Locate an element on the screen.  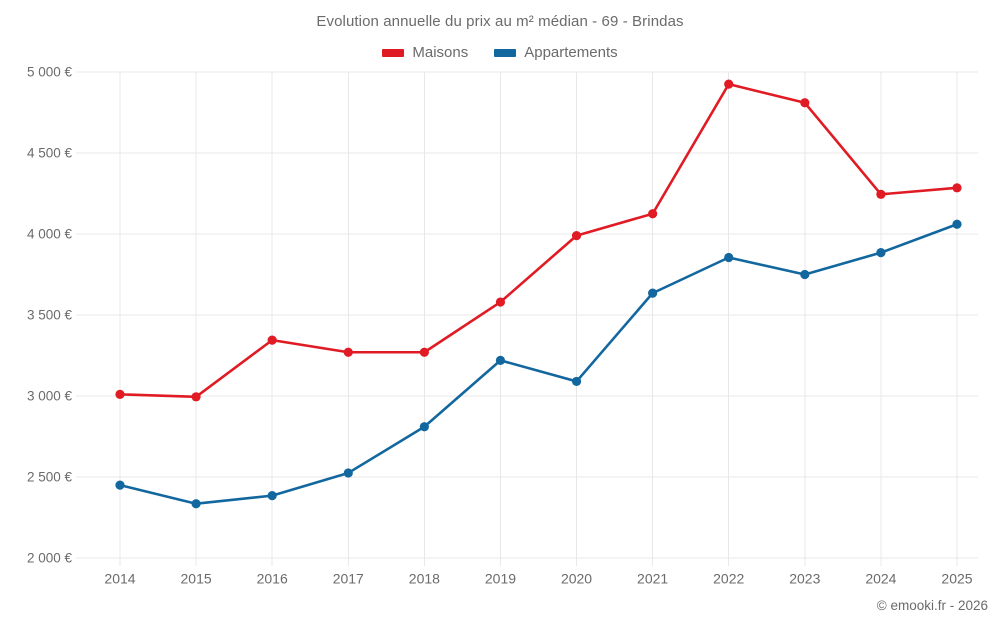
data-point-appartements-2019 is located at coordinates (500, 360).